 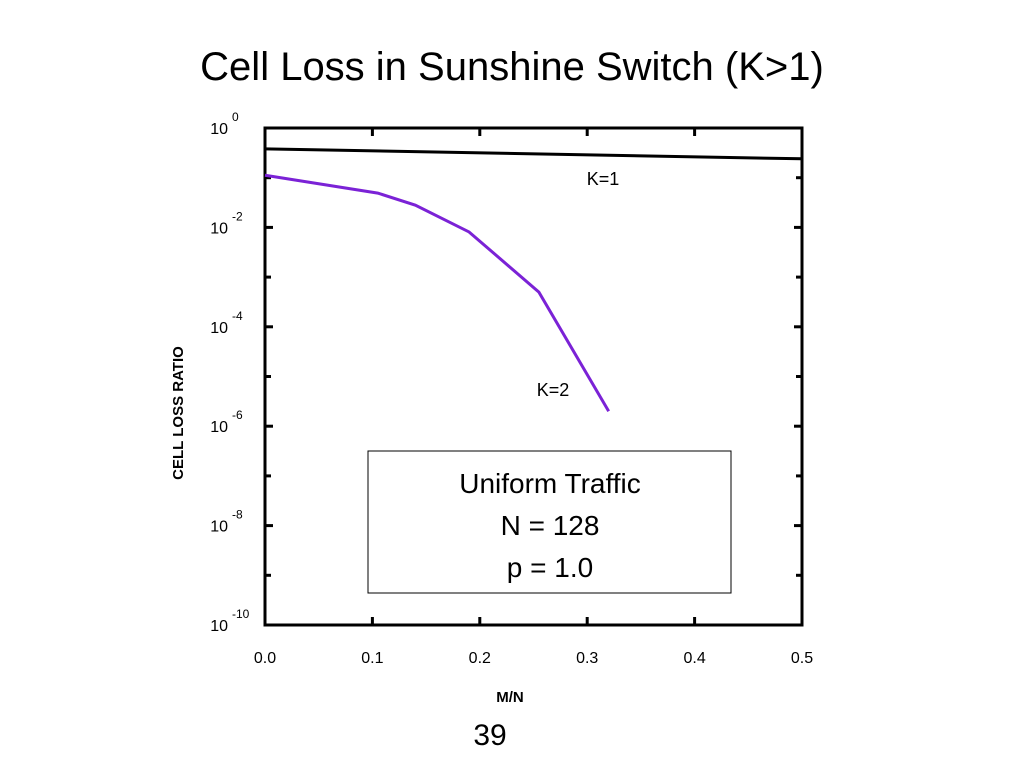 I want to click on y-tick-exponent: 0, so click(x=235, y=117).